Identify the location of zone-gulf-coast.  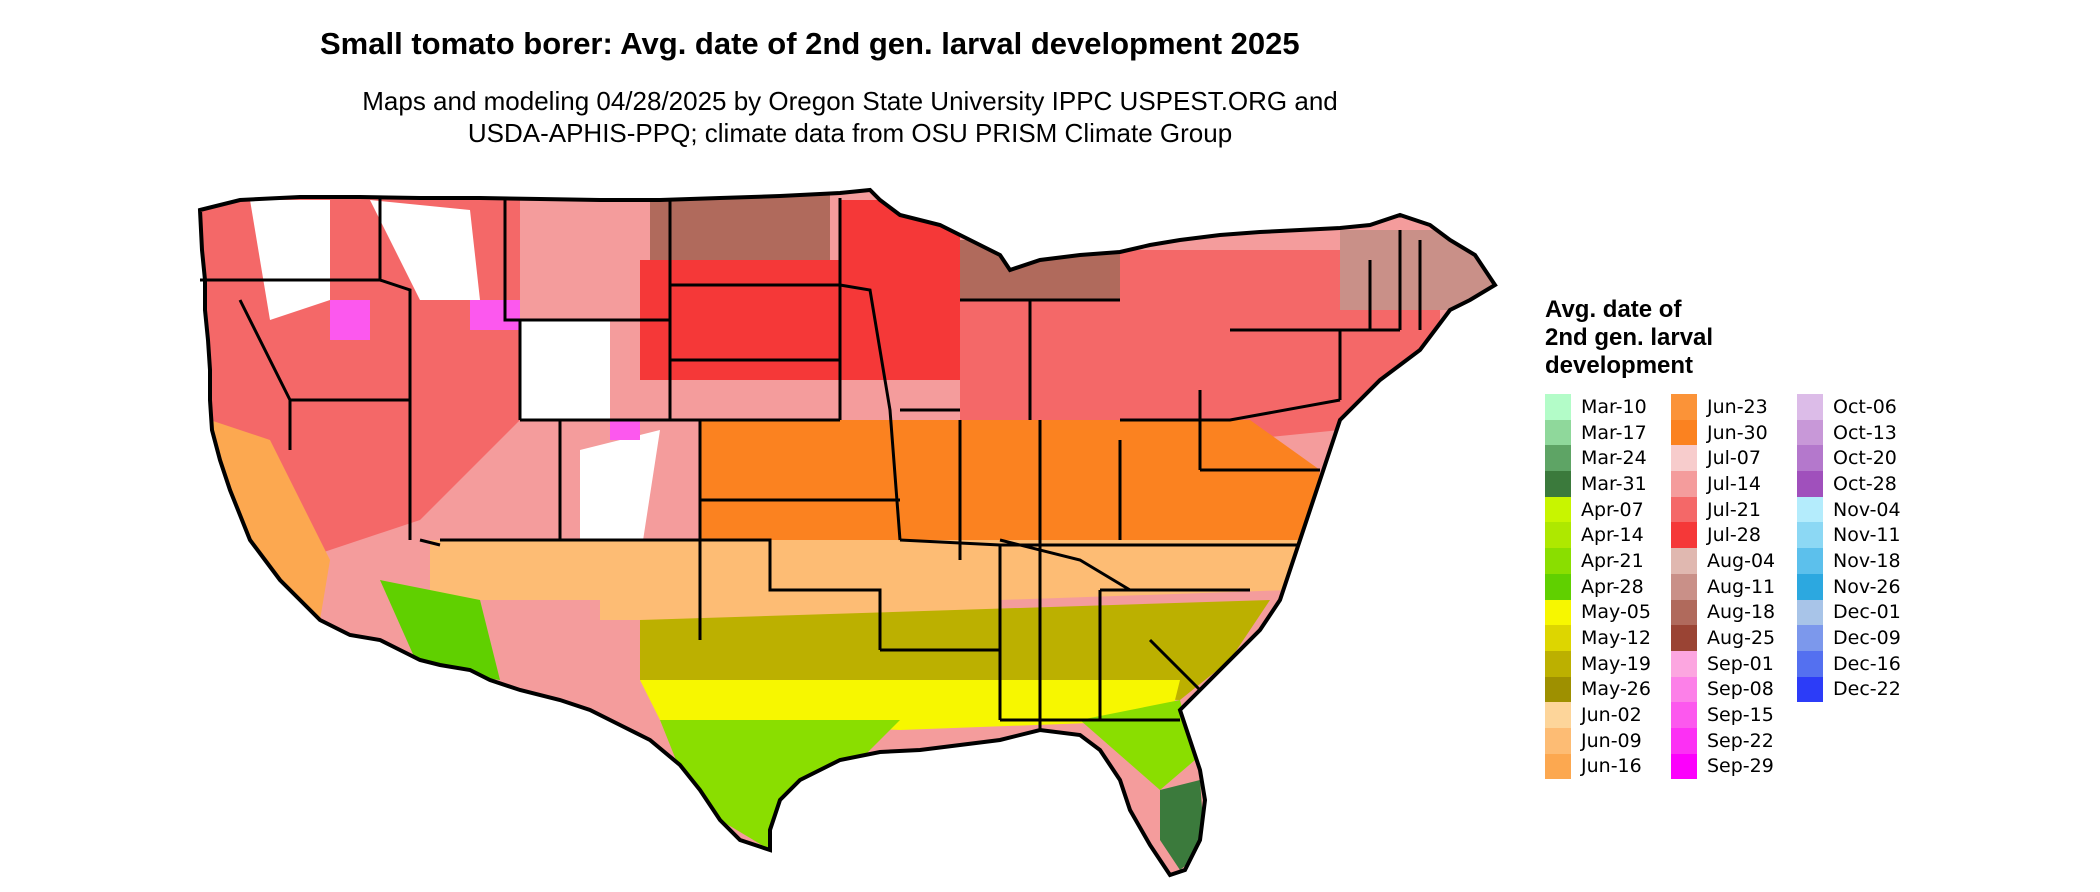
(910, 705).